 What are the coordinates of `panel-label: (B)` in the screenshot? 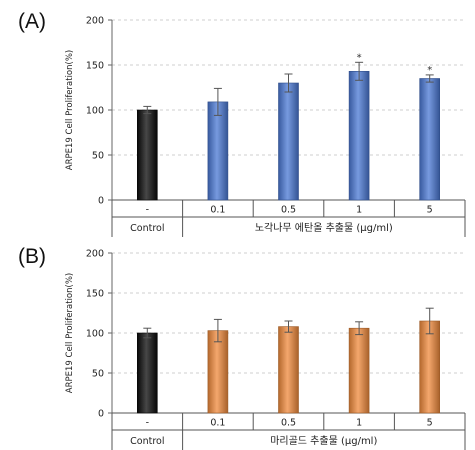 It's located at (32, 256).